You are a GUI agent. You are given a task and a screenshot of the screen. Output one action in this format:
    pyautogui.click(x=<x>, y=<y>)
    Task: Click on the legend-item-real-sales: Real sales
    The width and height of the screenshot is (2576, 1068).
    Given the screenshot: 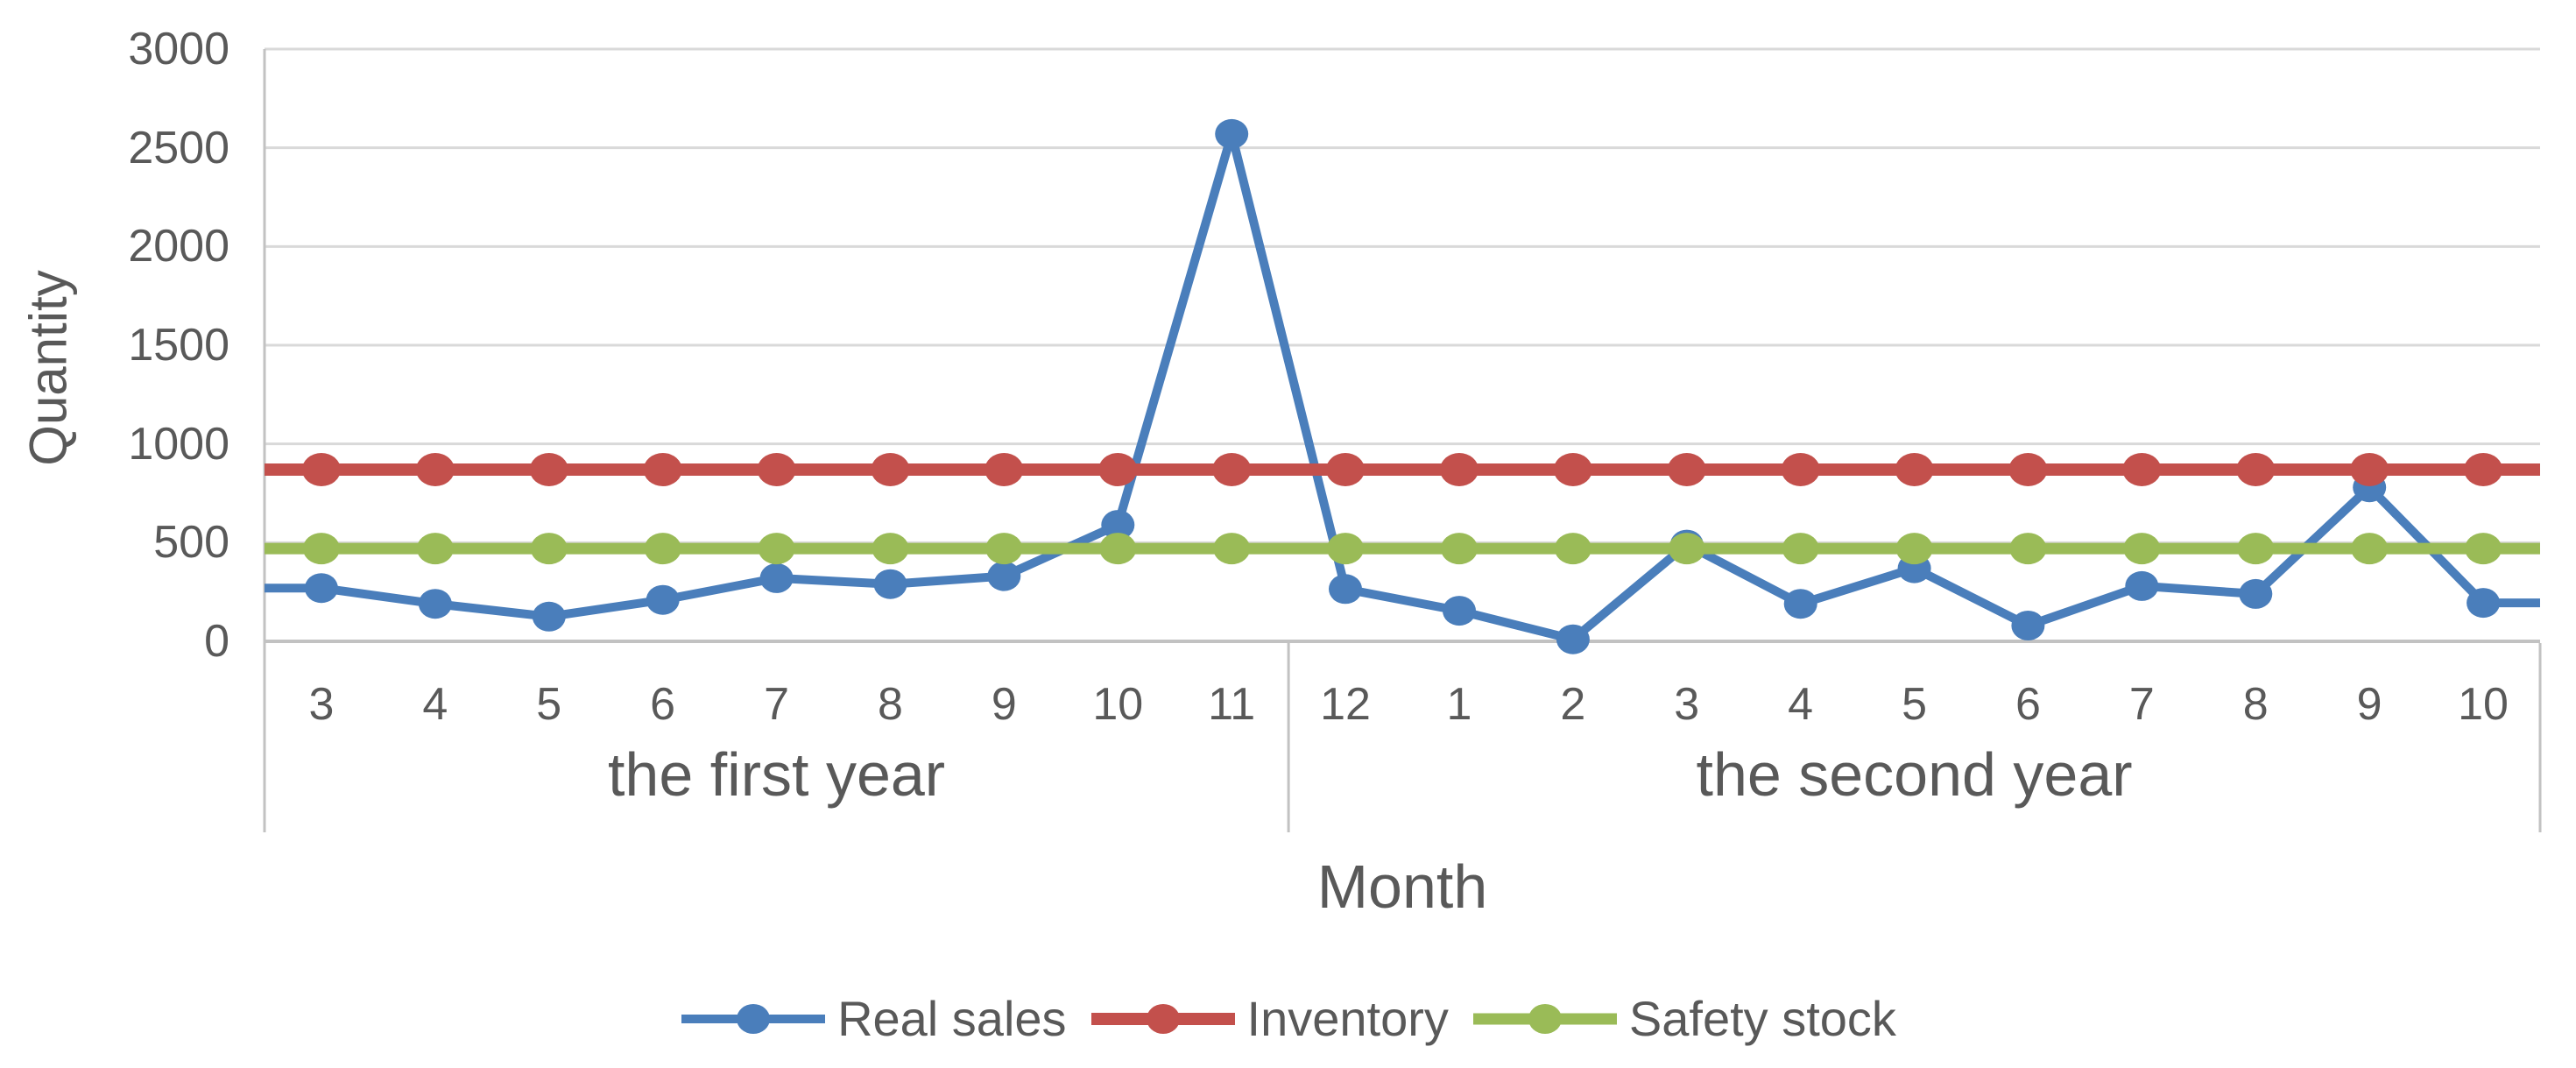 What is the action you would take?
    pyautogui.click(x=873, y=1019)
    